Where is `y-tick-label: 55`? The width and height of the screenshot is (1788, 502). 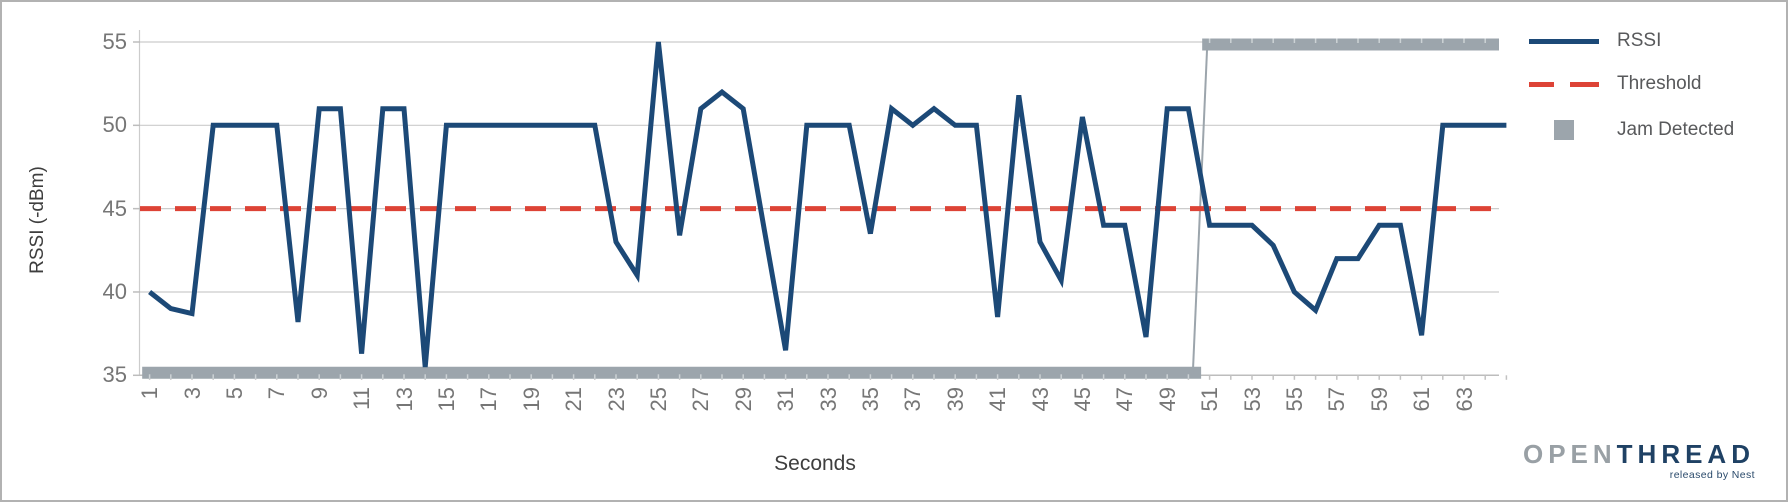
y-tick-label: 55 is located at coordinates (114, 41).